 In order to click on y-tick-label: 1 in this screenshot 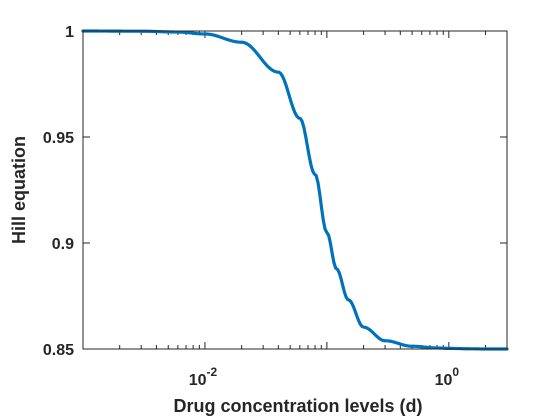, I will do `click(69, 32)`.